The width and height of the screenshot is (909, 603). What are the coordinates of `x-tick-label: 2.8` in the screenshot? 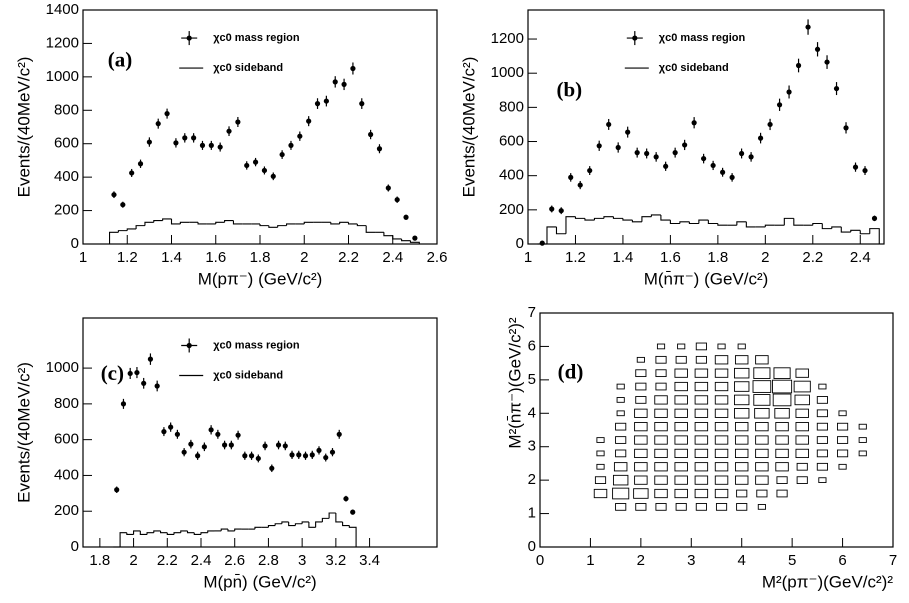 It's located at (268, 560).